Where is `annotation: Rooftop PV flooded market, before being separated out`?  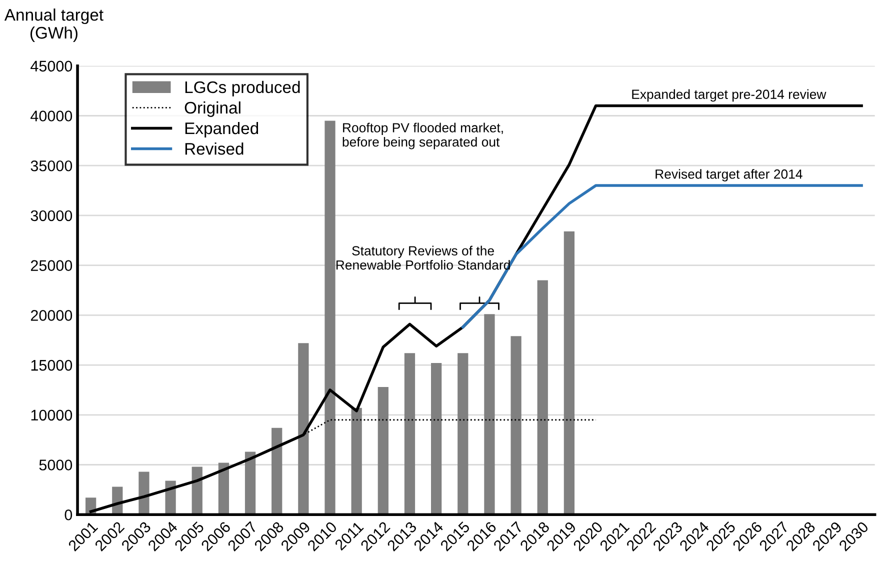
annotation: Rooftop PV flooded market, before being separated out is located at coordinates (422, 136).